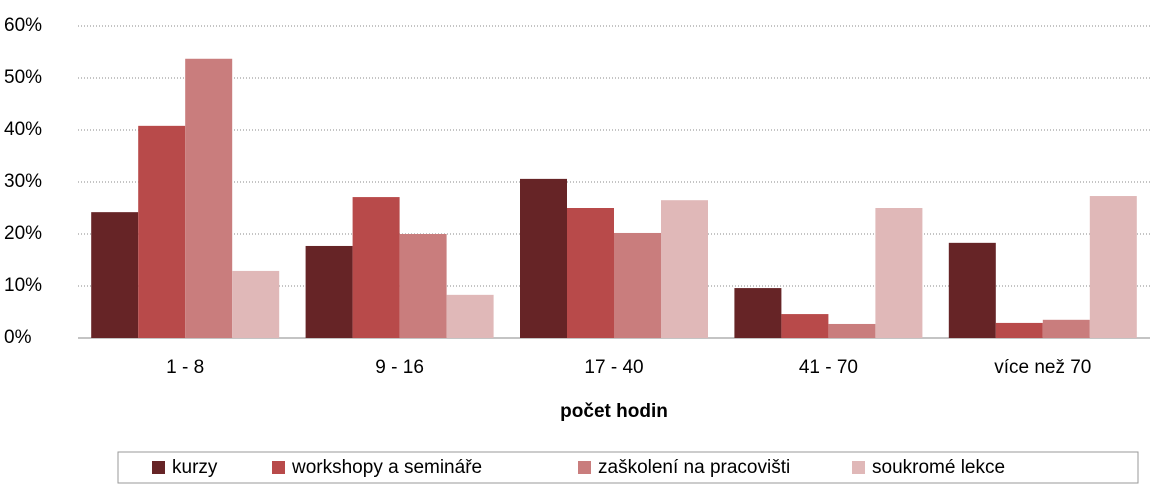 The height and width of the screenshot is (484, 1159). I want to click on y-tick-label: 10%, so click(23, 285).